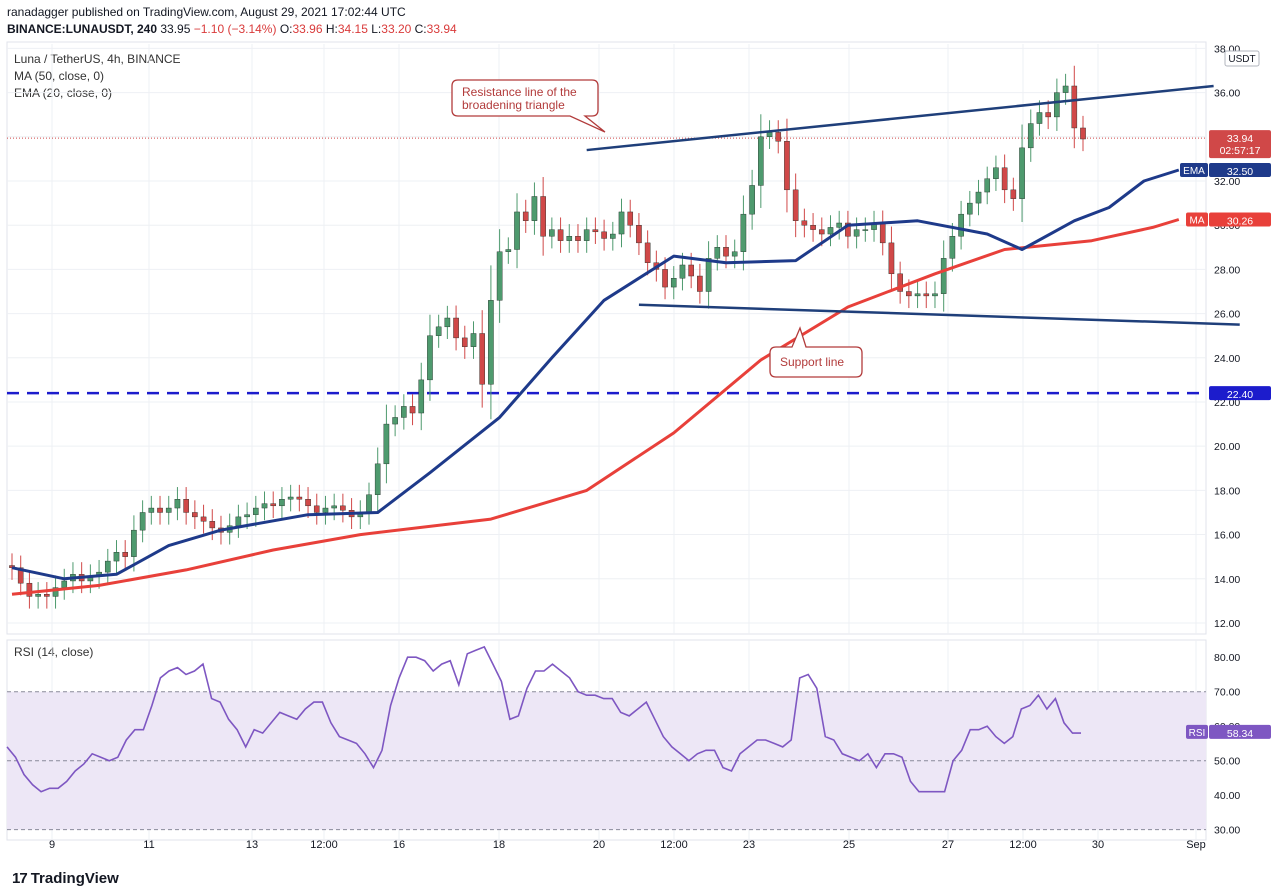 This screenshot has height=895, width=1280. What do you see at coordinates (54, 652) in the screenshot?
I see `rsi-legend: RSI (14, close)` at bounding box center [54, 652].